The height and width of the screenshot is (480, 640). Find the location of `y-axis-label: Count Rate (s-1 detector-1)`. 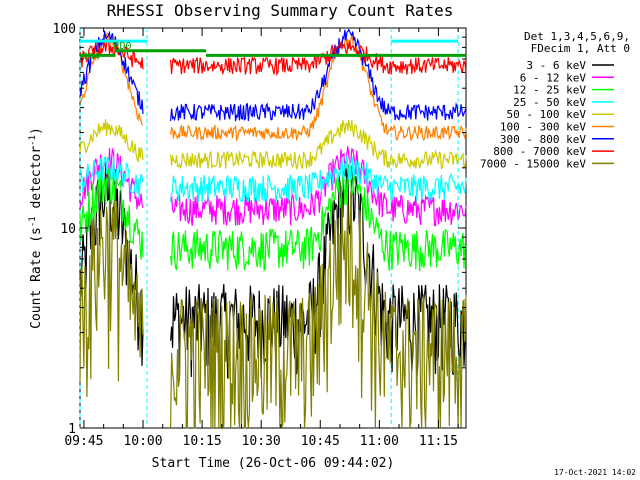

y-axis-label: Count Rate (s-1 detector-1) is located at coordinates (36, 228).